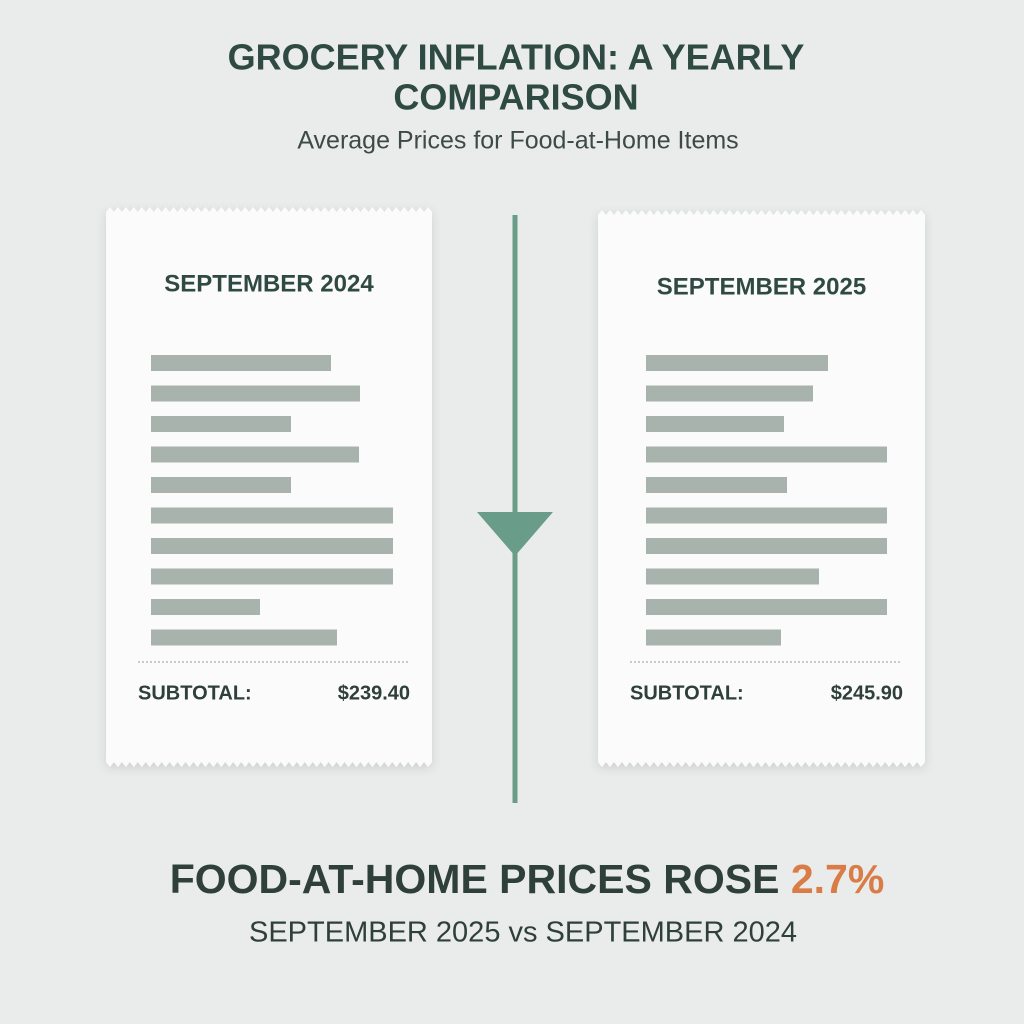  I want to click on receipt-title: SEPTEMBER 2025, so click(761, 286).